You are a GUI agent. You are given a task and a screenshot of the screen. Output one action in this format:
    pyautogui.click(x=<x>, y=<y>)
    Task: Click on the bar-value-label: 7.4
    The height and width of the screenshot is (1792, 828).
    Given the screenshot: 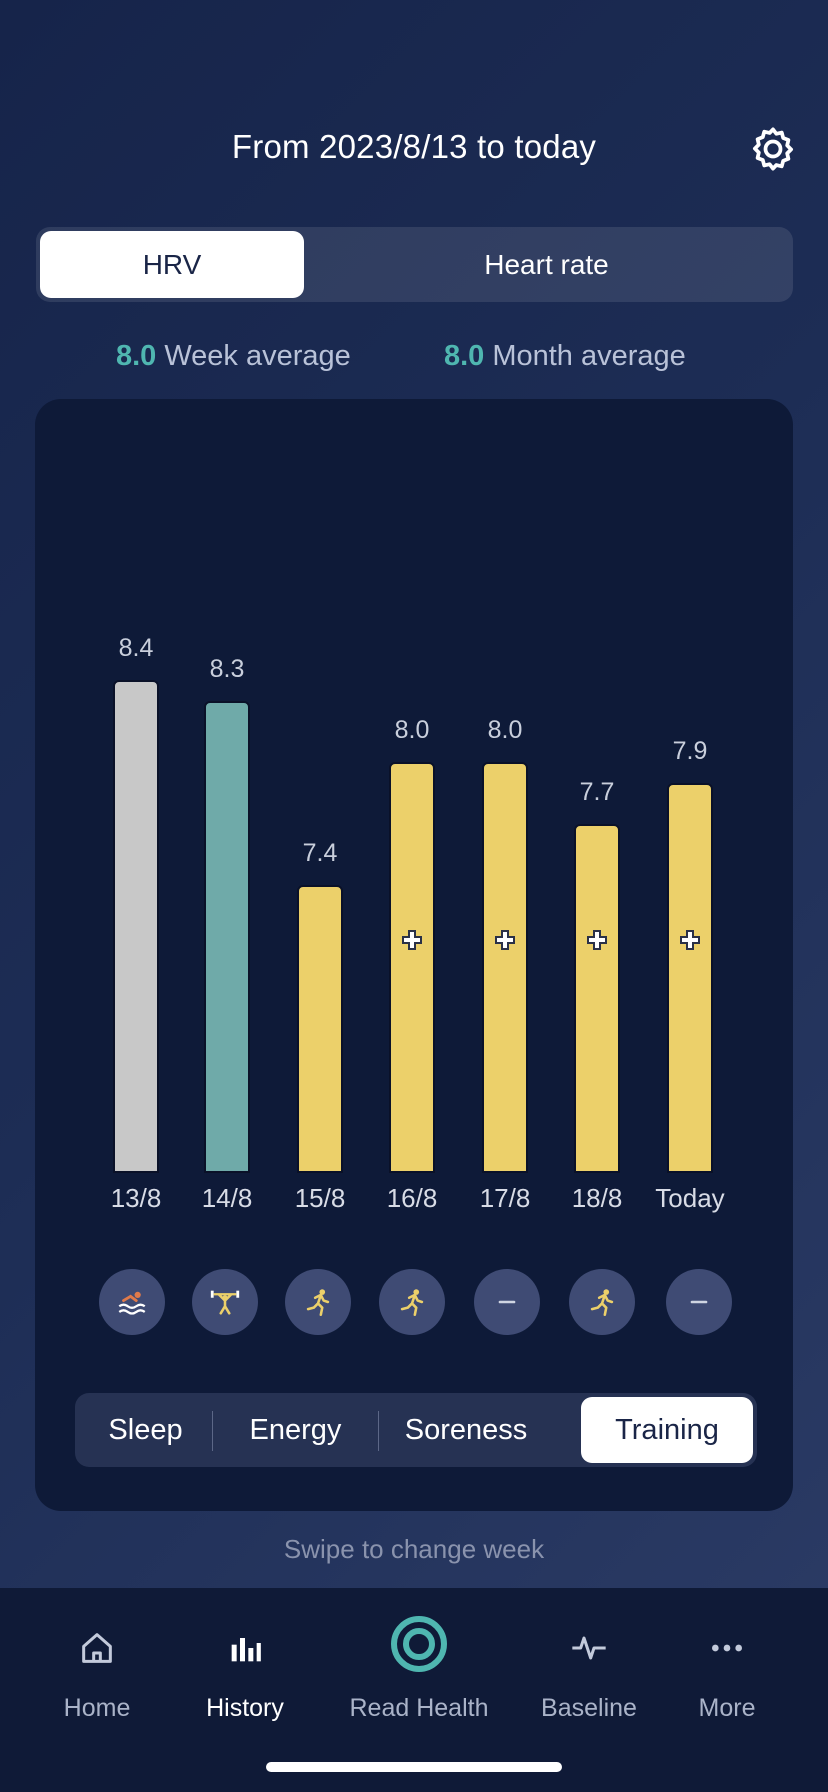 What is the action you would take?
    pyautogui.click(x=320, y=853)
    